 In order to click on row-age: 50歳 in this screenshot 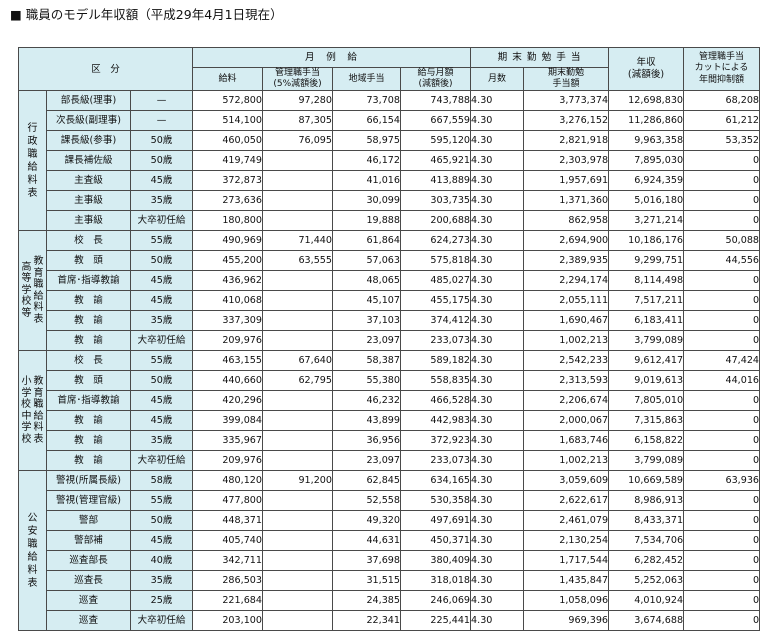, I will do `click(161, 160)`.